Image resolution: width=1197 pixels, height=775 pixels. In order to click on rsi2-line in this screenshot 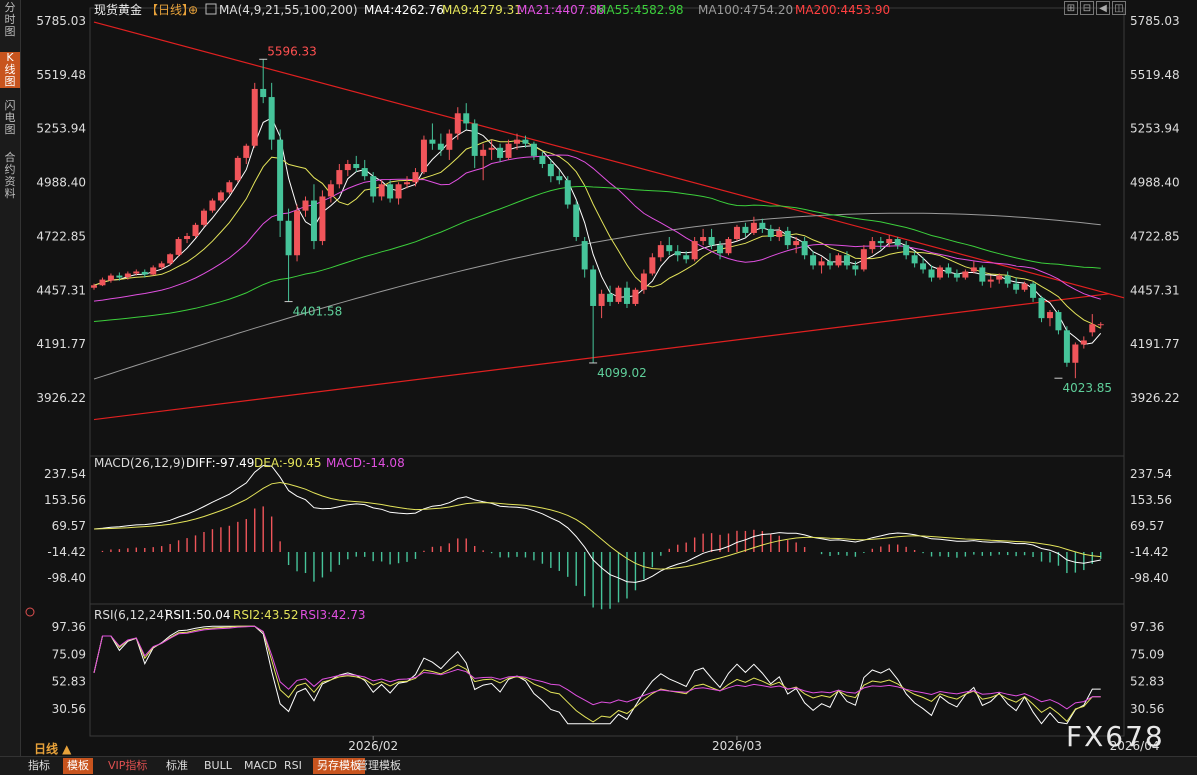, I will do `click(597, 674)`.